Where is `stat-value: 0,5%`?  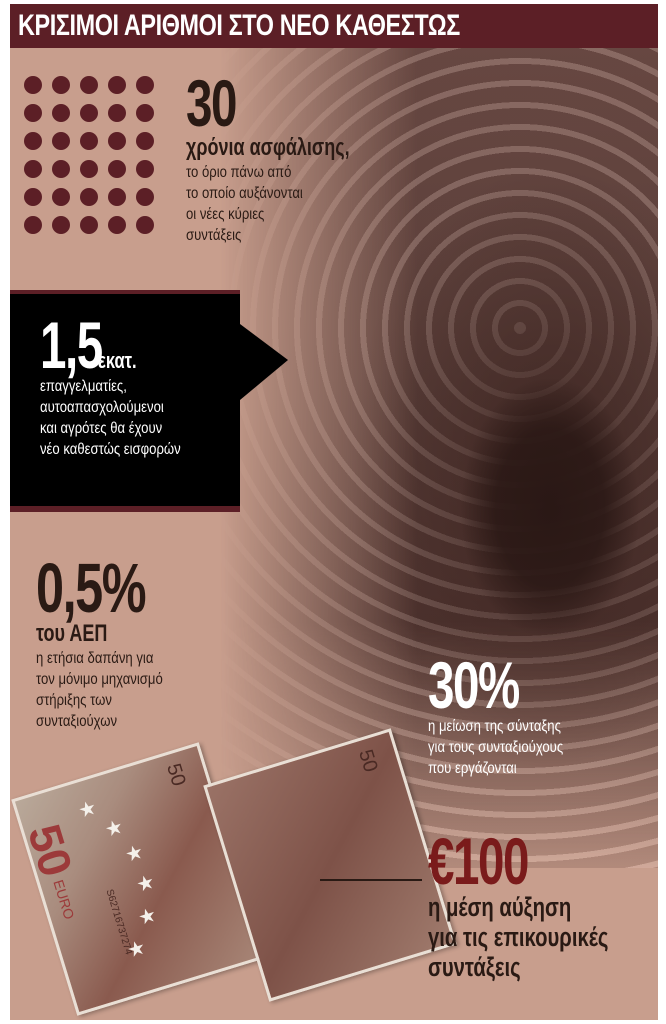
stat-value: 0,5% is located at coordinates (91, 588).